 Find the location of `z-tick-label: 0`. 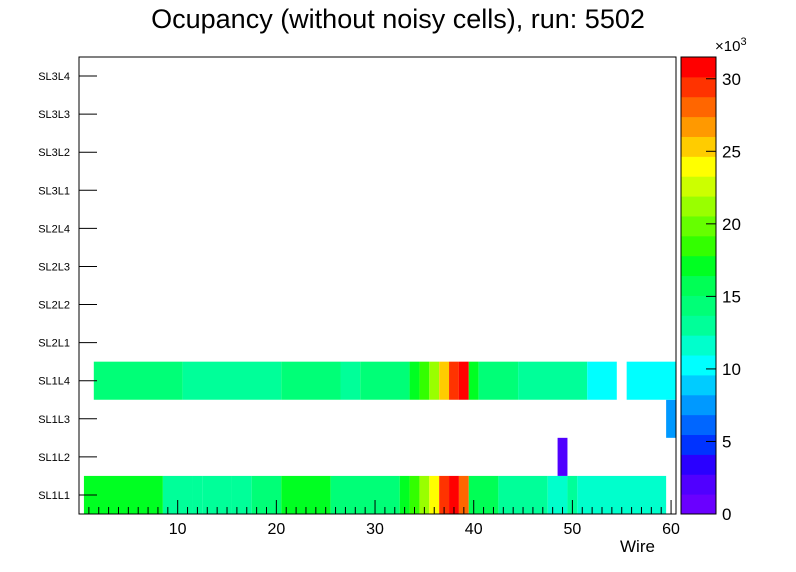

z-tick-label: 0 is located at coordinates (726, 514).